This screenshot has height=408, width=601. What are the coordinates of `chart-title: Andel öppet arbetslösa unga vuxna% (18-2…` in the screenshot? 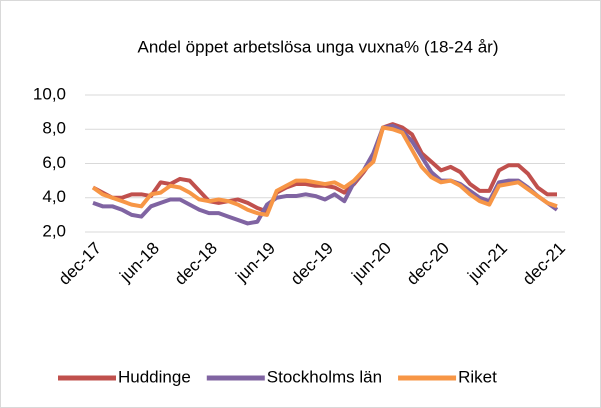 It's located at (317, 46).